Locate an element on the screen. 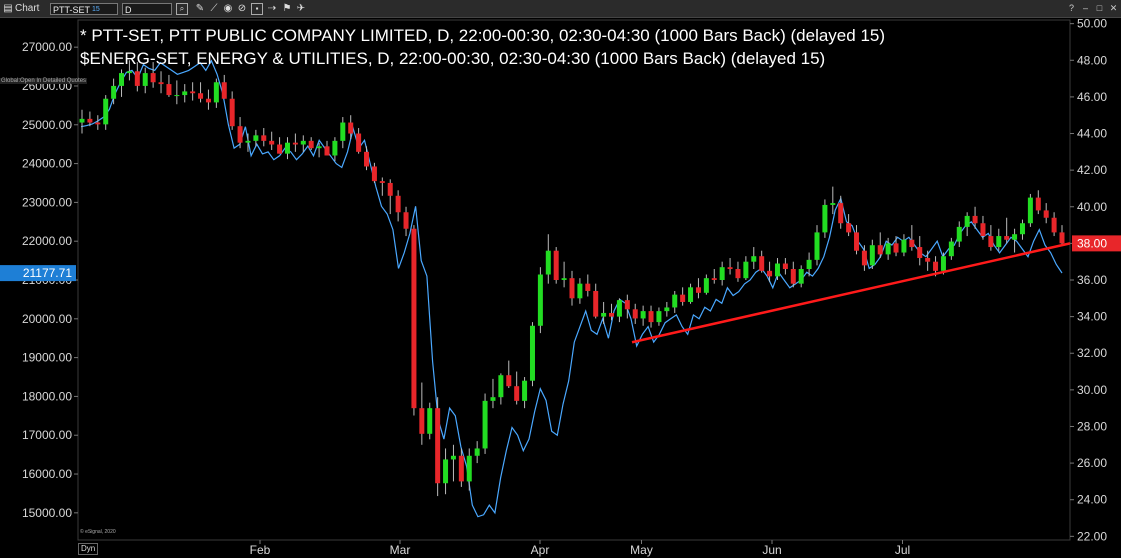 The height and width of the screenshot is (558, 1121). interval-input: D is located at coordinates (147, 9).